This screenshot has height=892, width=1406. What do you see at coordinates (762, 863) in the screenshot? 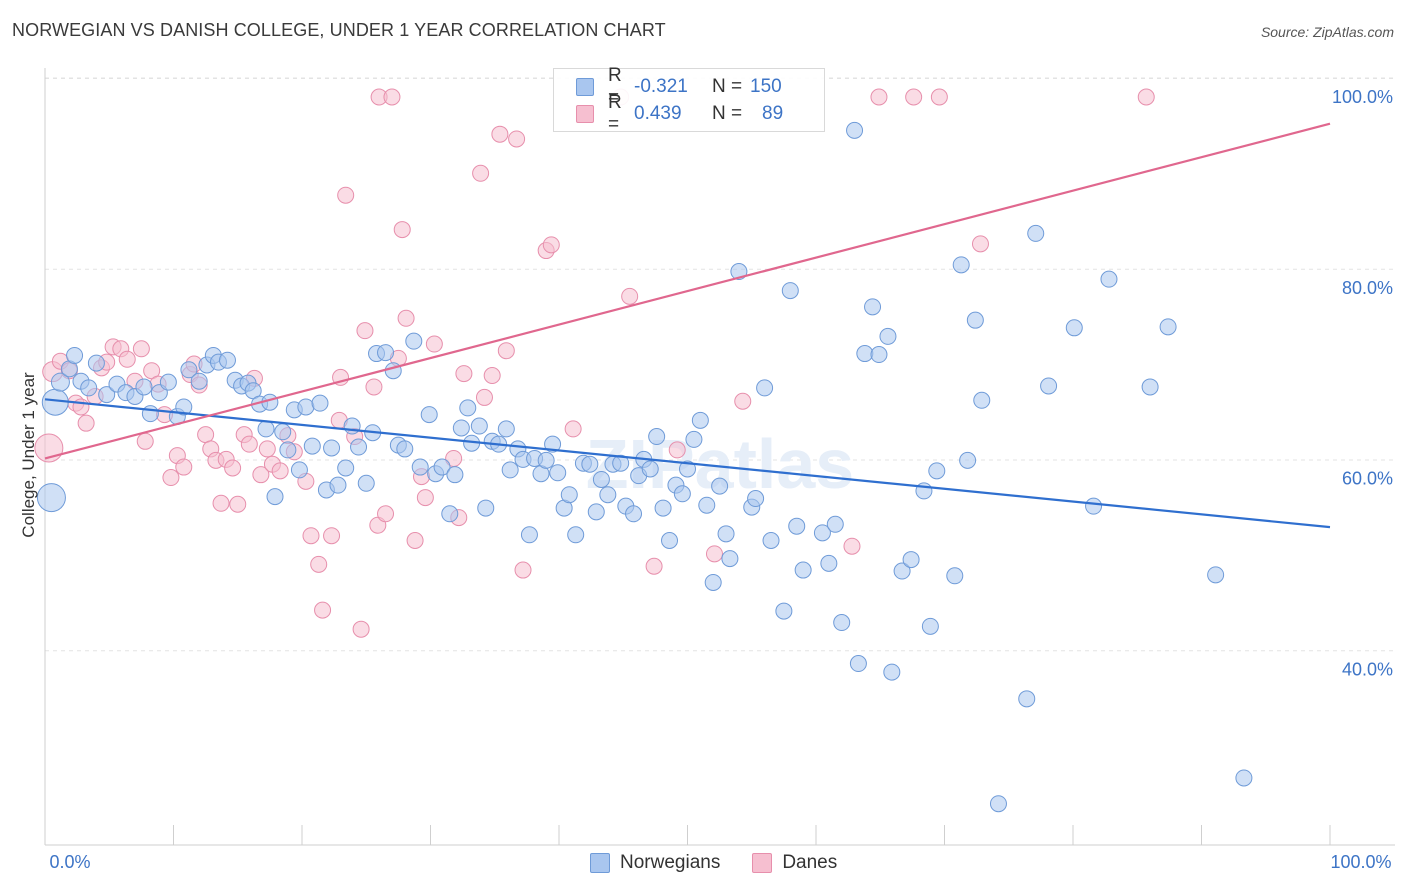
I see `danes-swatch` at bounding box center [762, 863].